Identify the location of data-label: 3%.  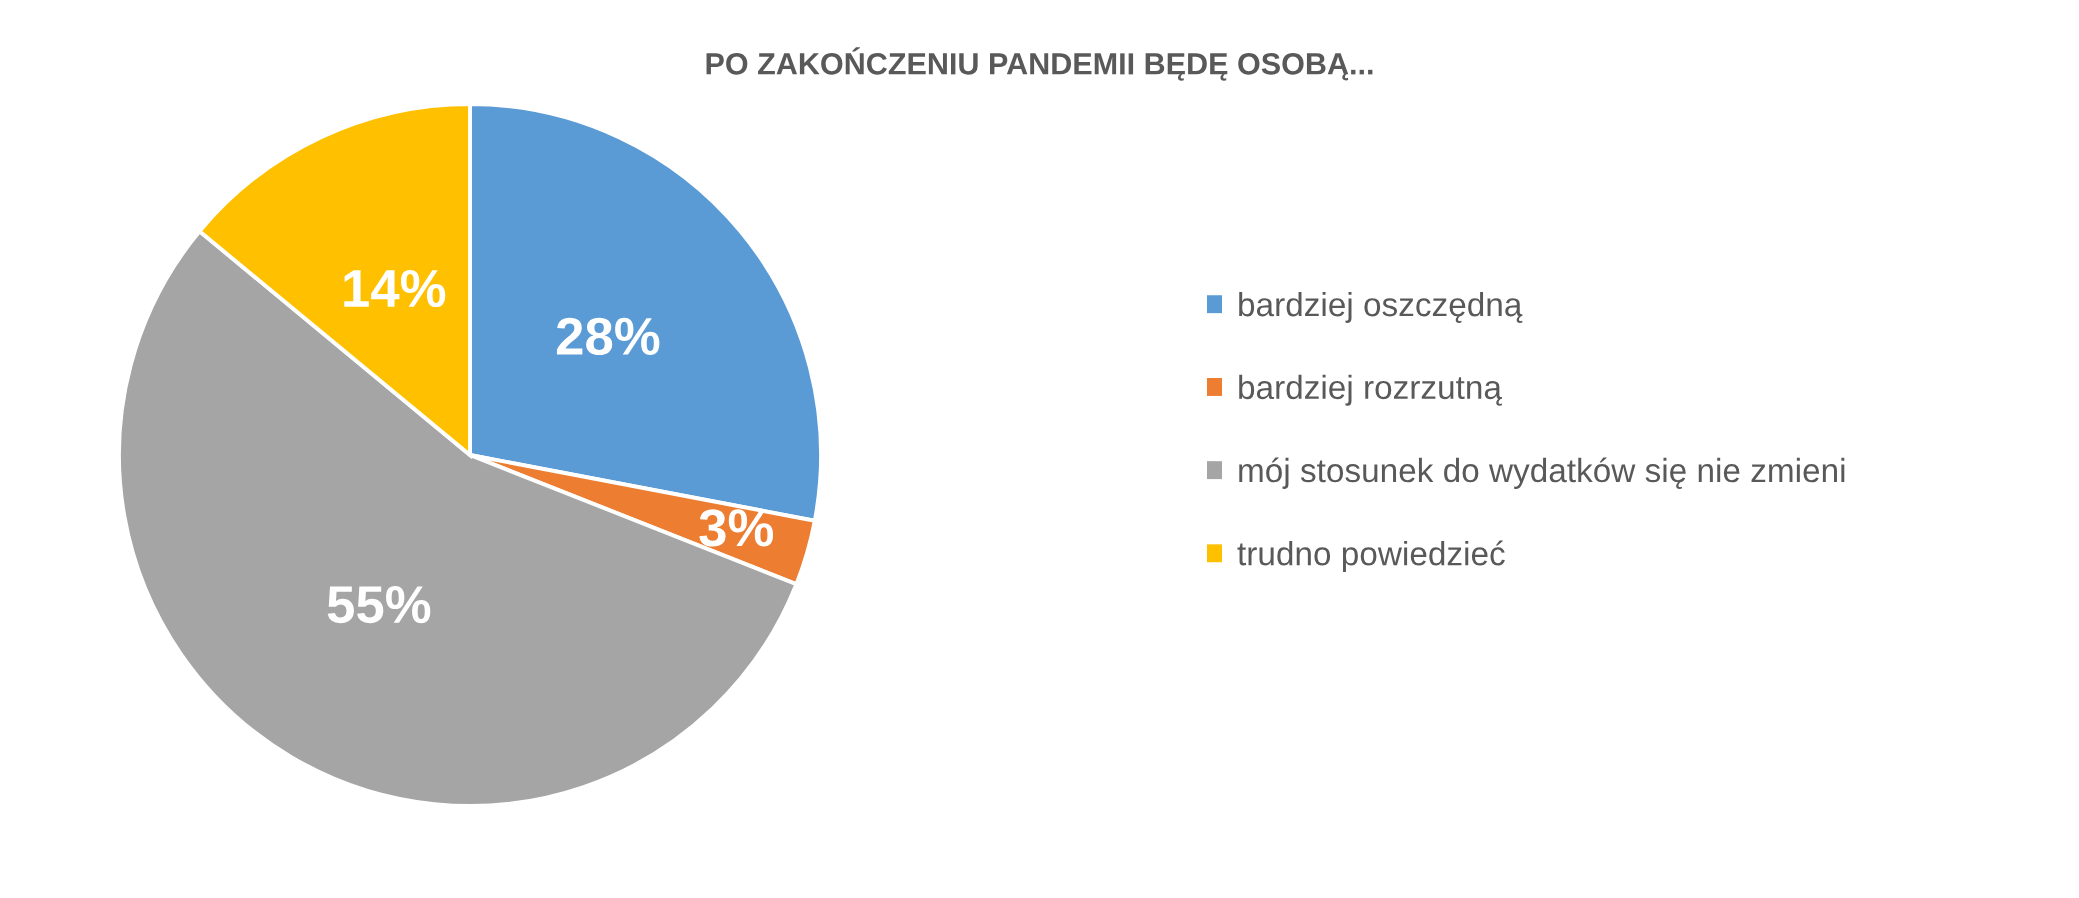
(736, 528).